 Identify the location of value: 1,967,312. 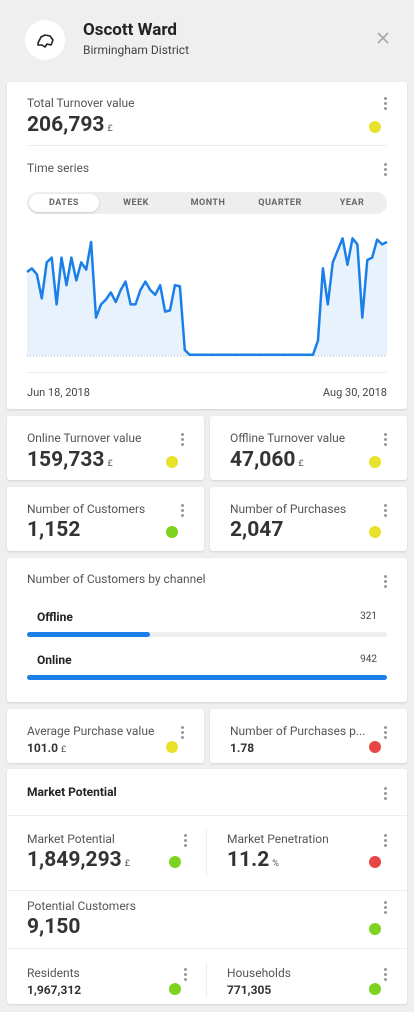
(54, 990).